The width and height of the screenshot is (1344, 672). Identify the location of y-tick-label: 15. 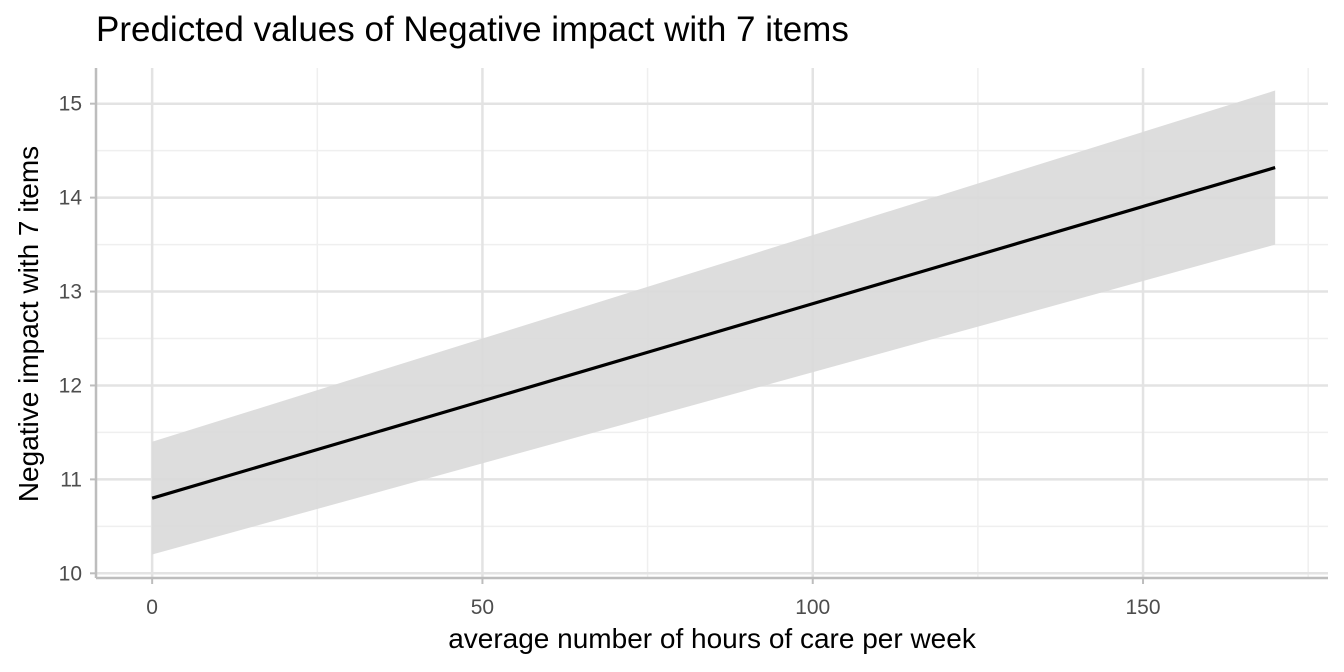
(70, 104).